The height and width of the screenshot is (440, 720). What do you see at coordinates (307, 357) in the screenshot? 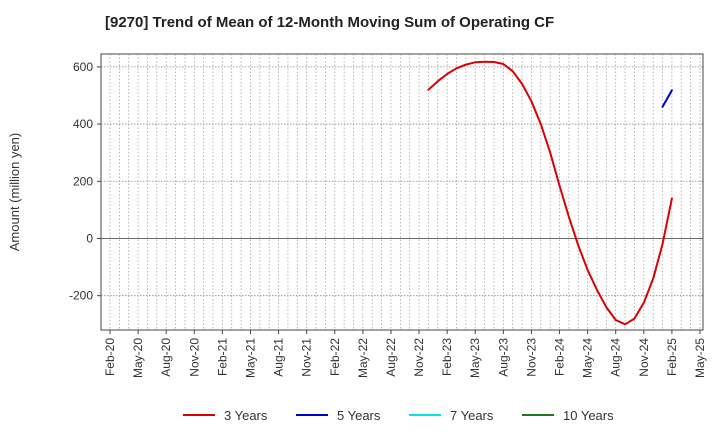
I see `x-tick-label: Nov-21` at bounding box center [307, 357].